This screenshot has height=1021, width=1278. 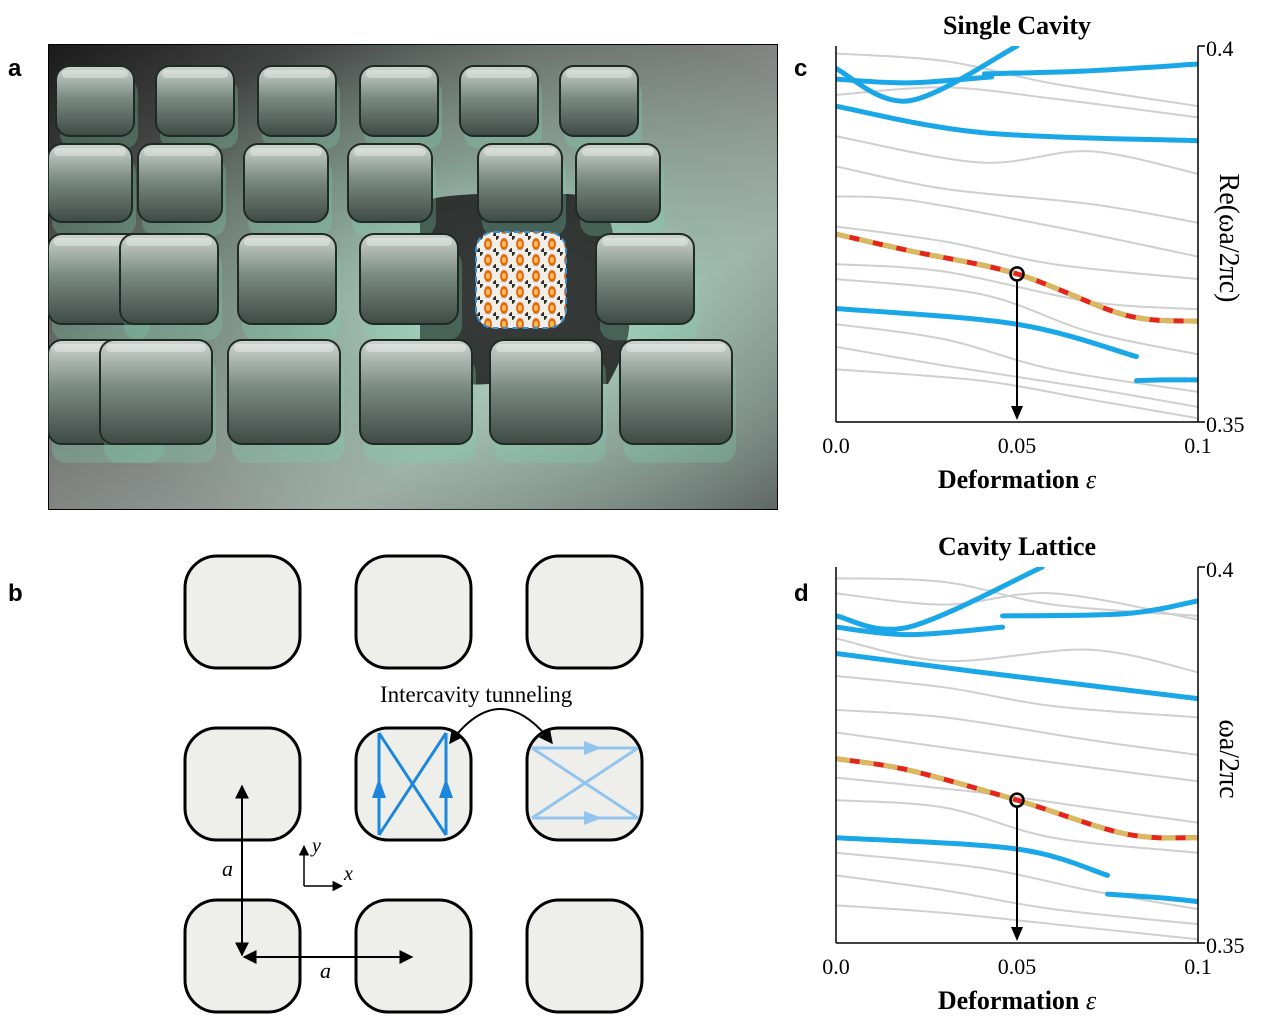 What do you see at coordinates (476, 694) in the screenshot?
I see `tunneling-label: Intercavity tunneling` at bounding box center [476, 694].